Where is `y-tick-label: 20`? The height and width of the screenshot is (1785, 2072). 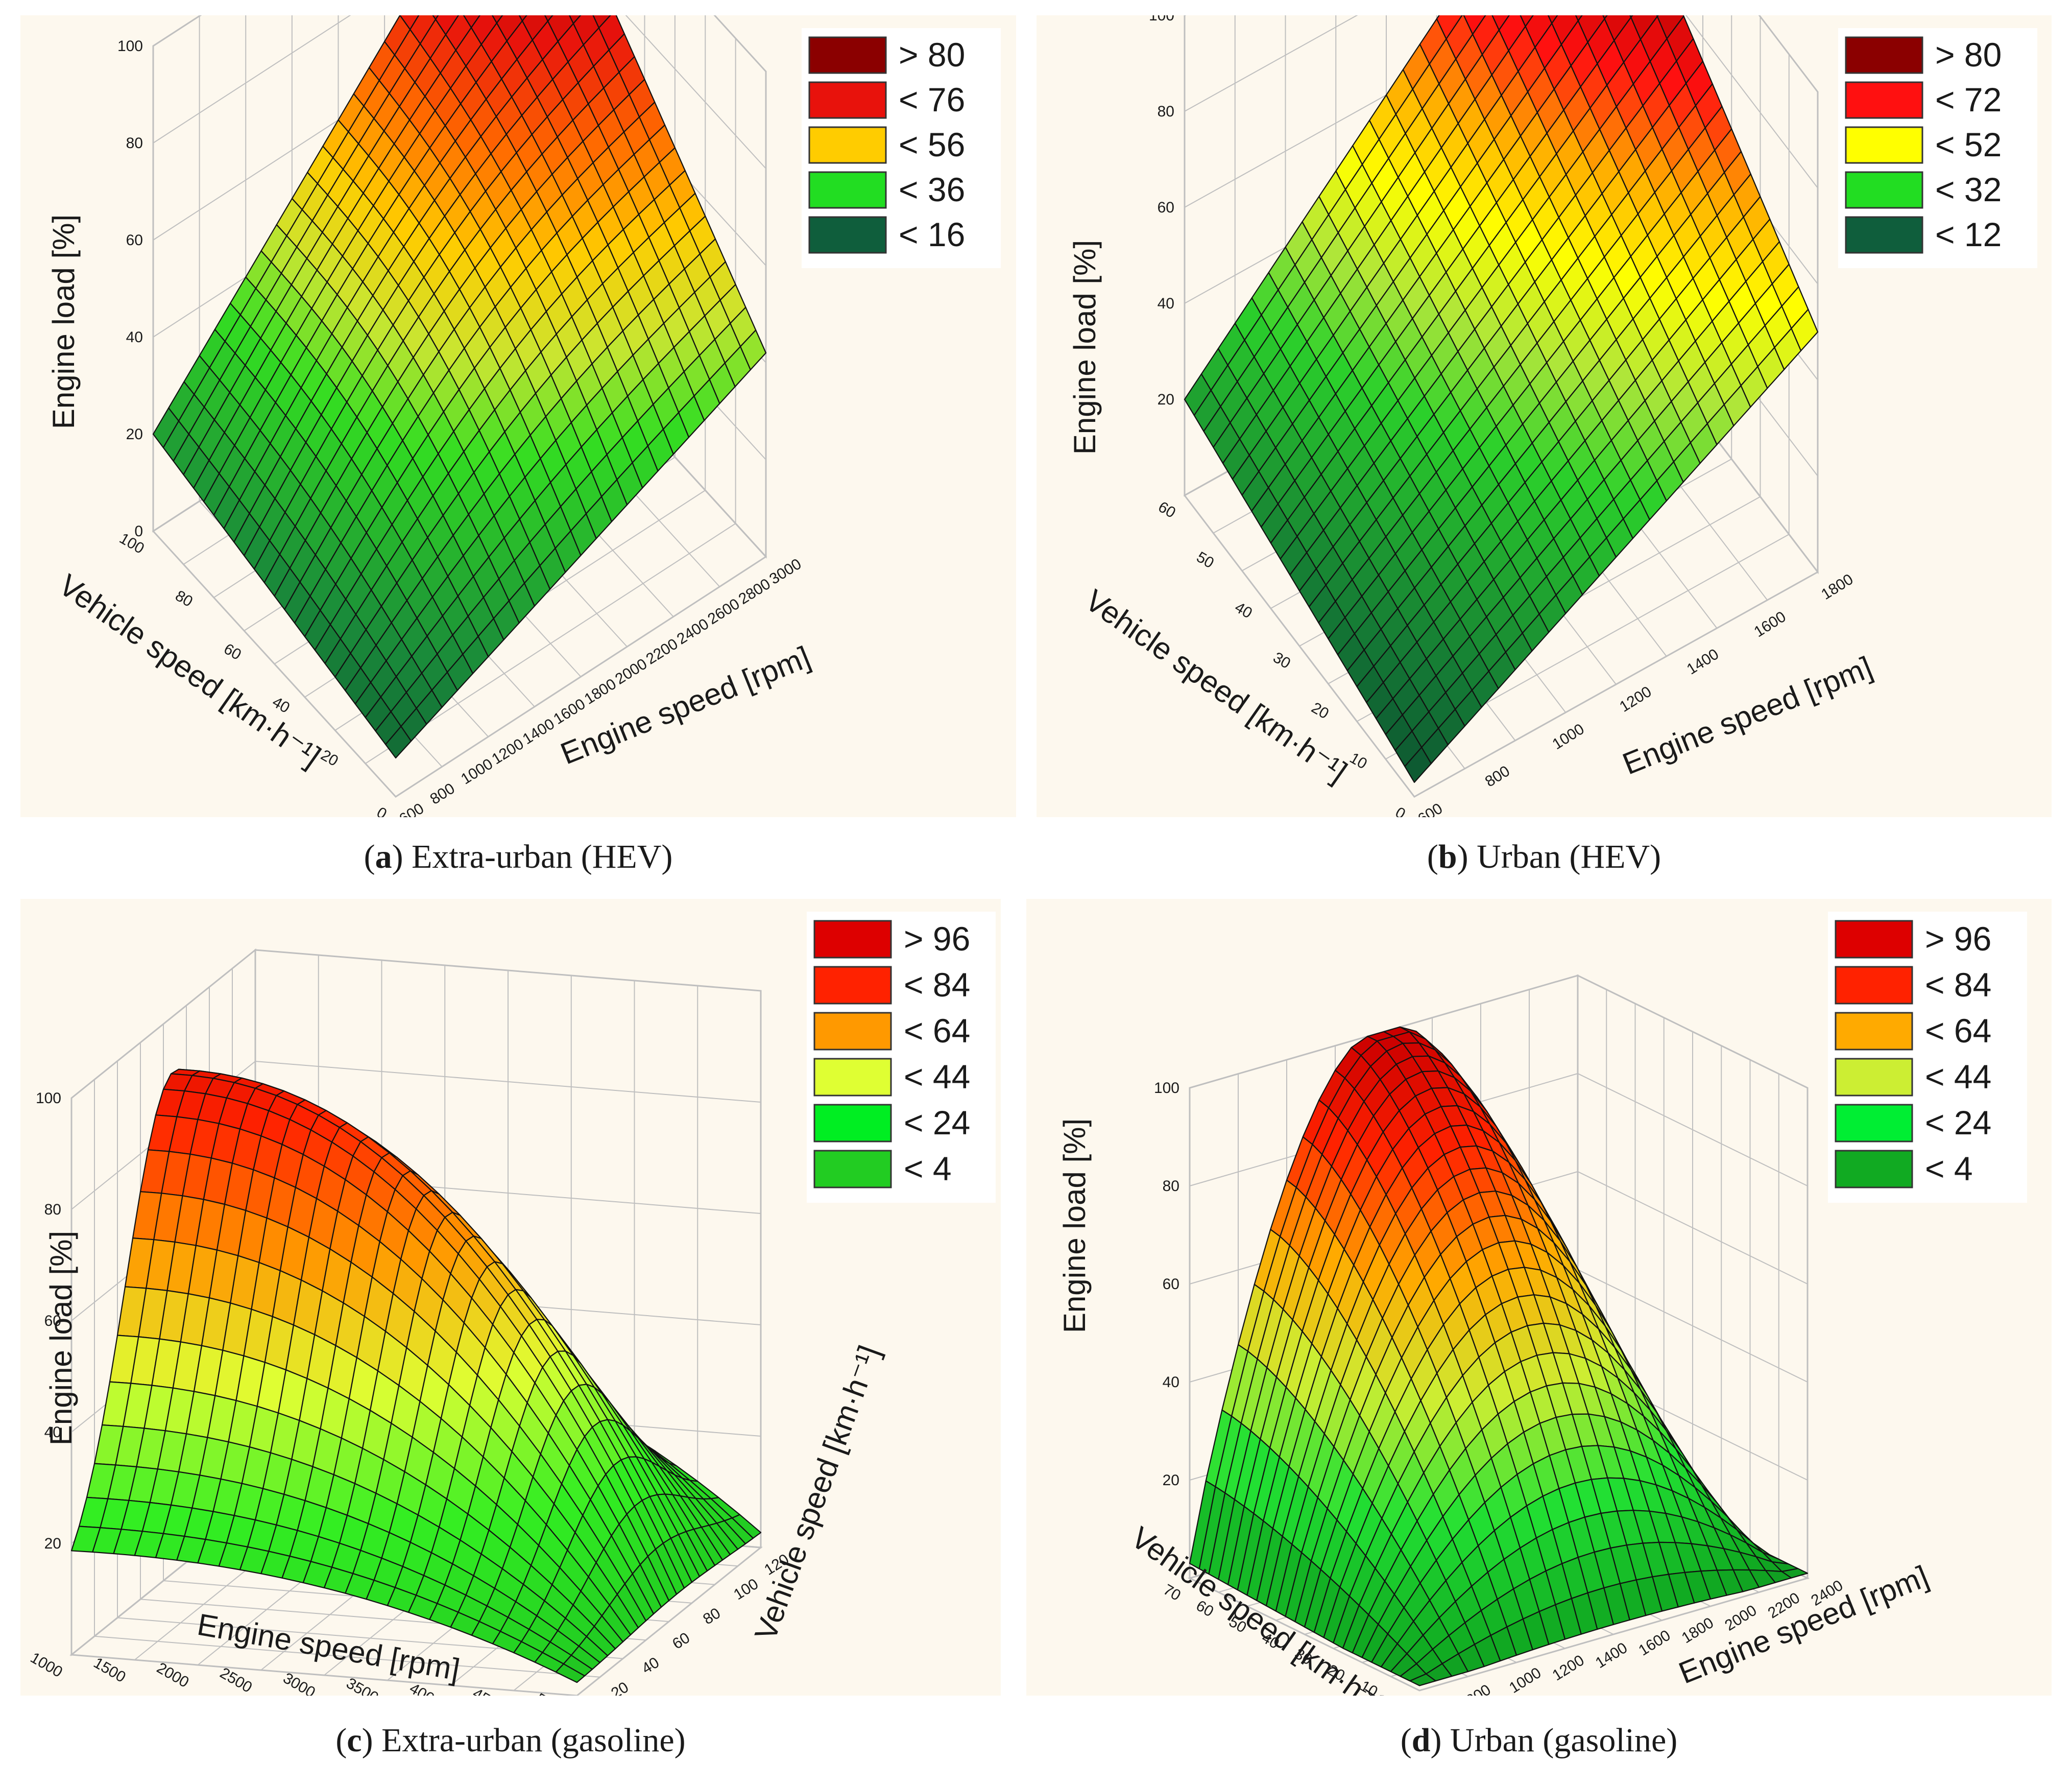 y-tick-label: 20 is located at coordinates (620, 1687).